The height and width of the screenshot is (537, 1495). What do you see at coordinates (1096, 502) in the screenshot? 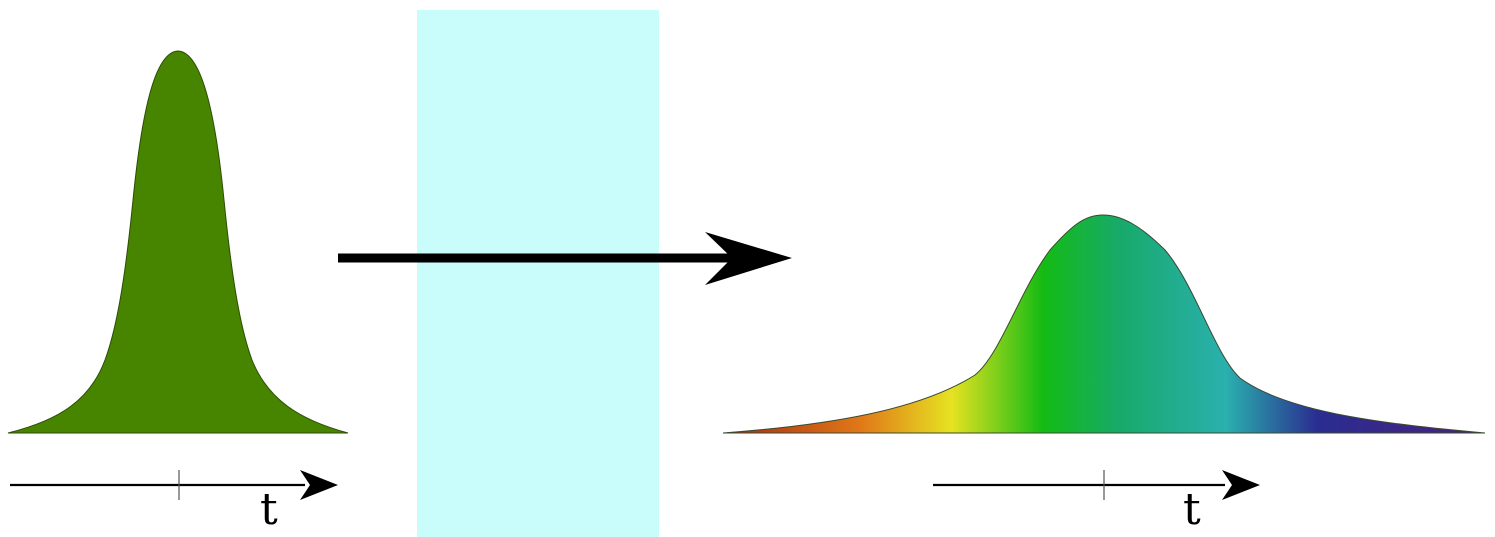
I see `output-time-axis: t` at bounding box center [1096, 502].